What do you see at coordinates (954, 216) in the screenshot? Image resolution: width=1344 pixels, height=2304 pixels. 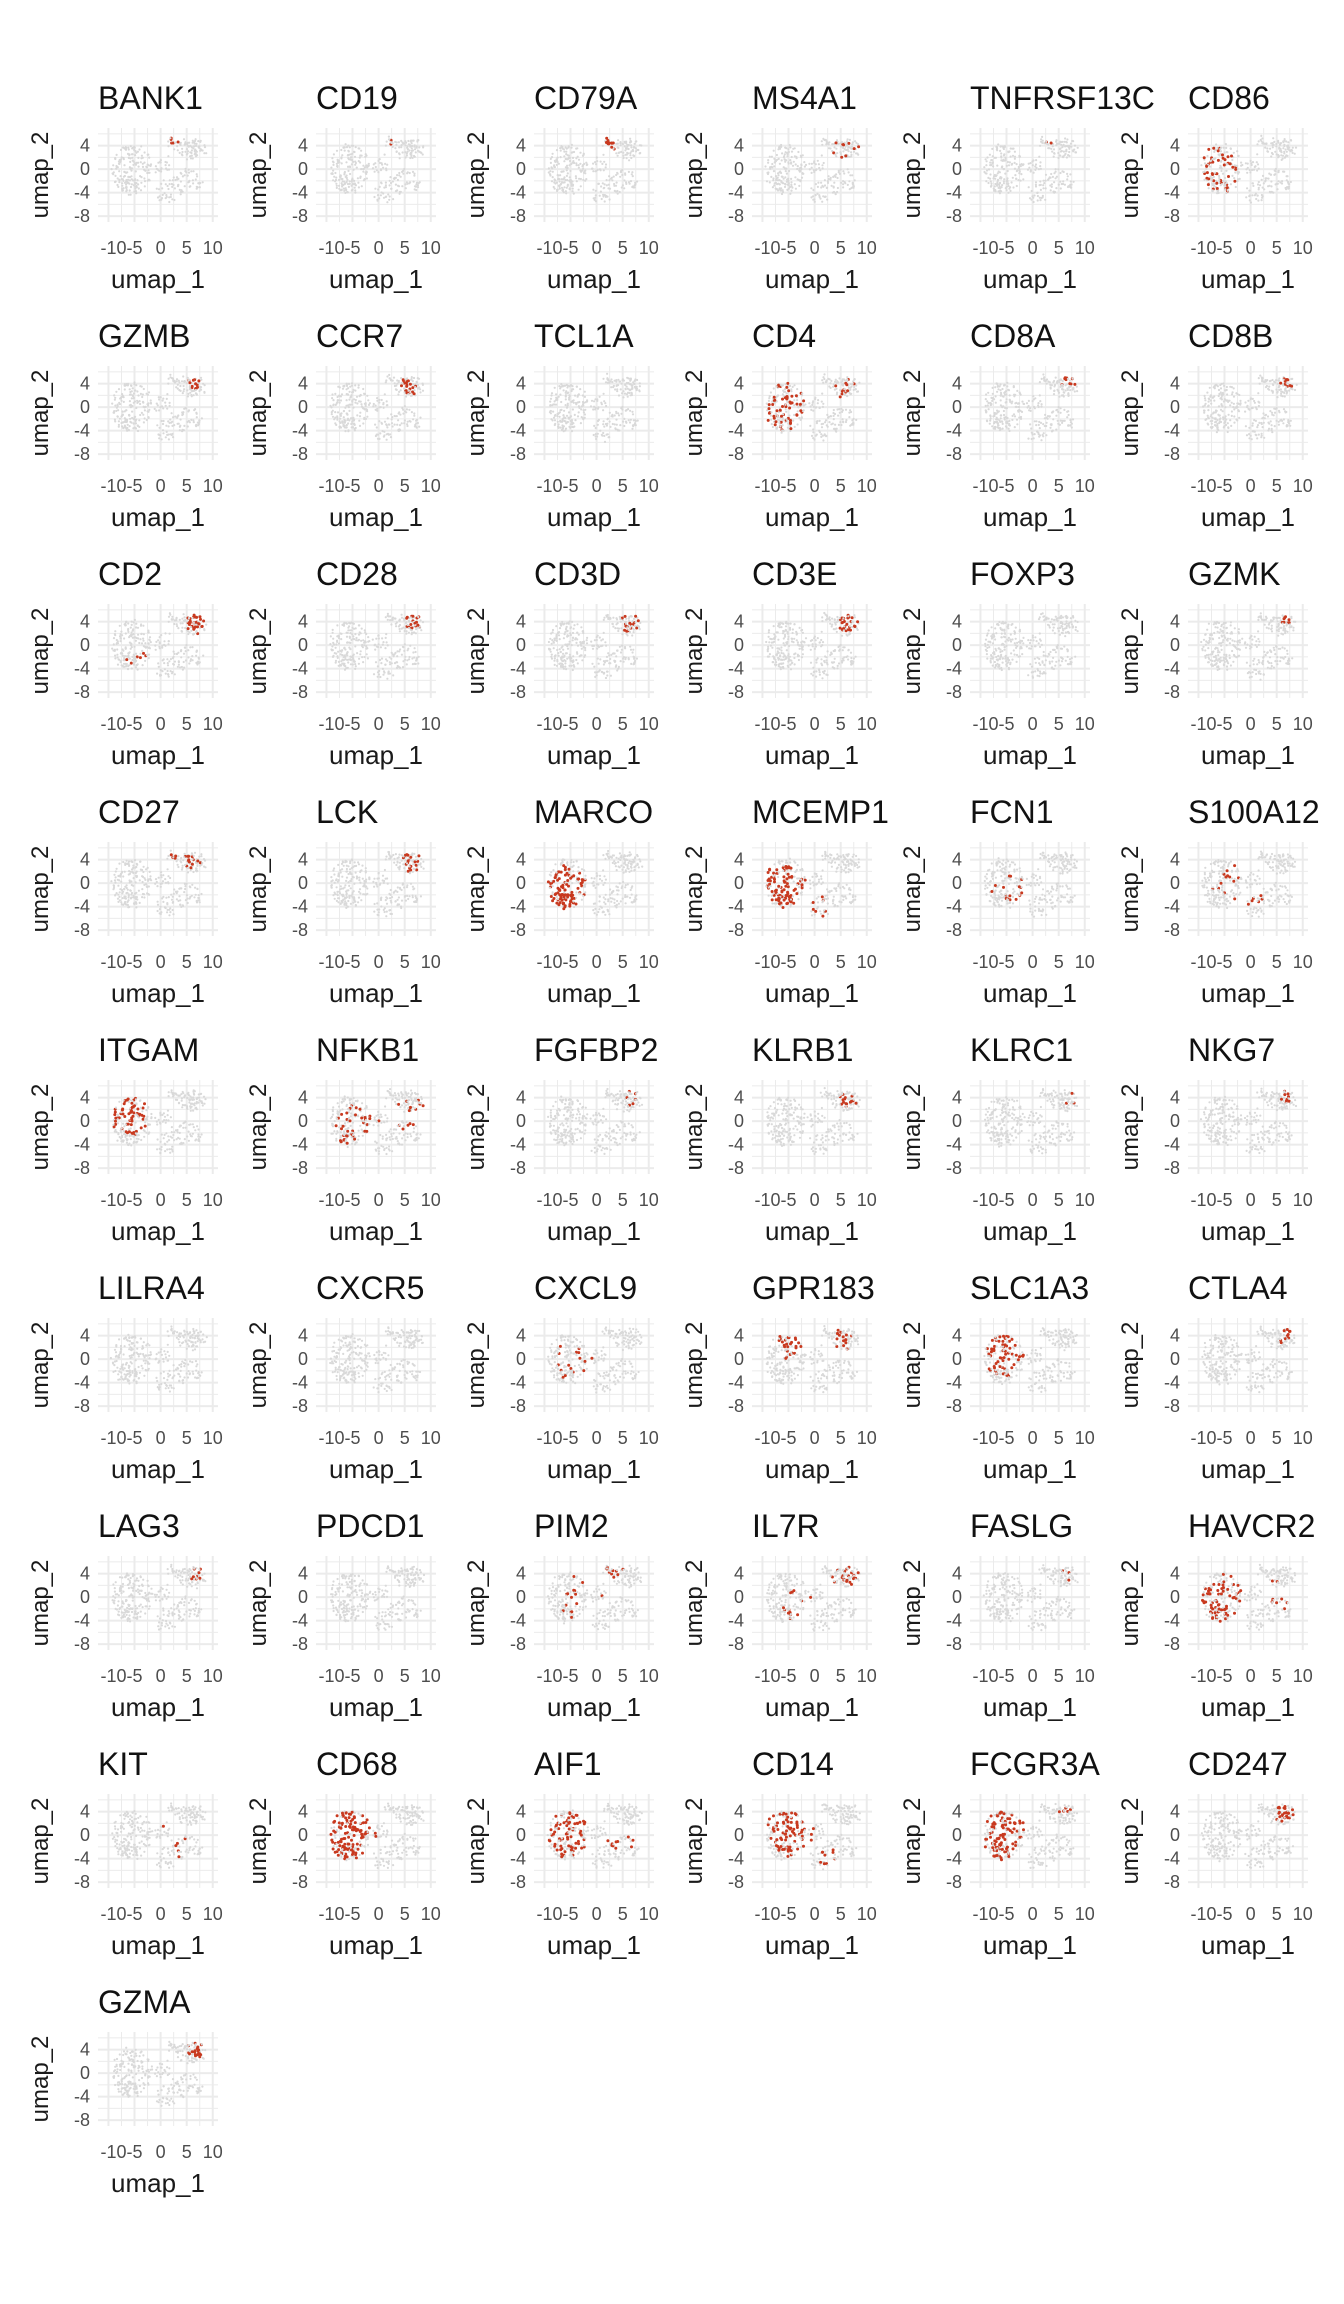 I see `y-tick-label: -8` at bounding box center [954, 216].